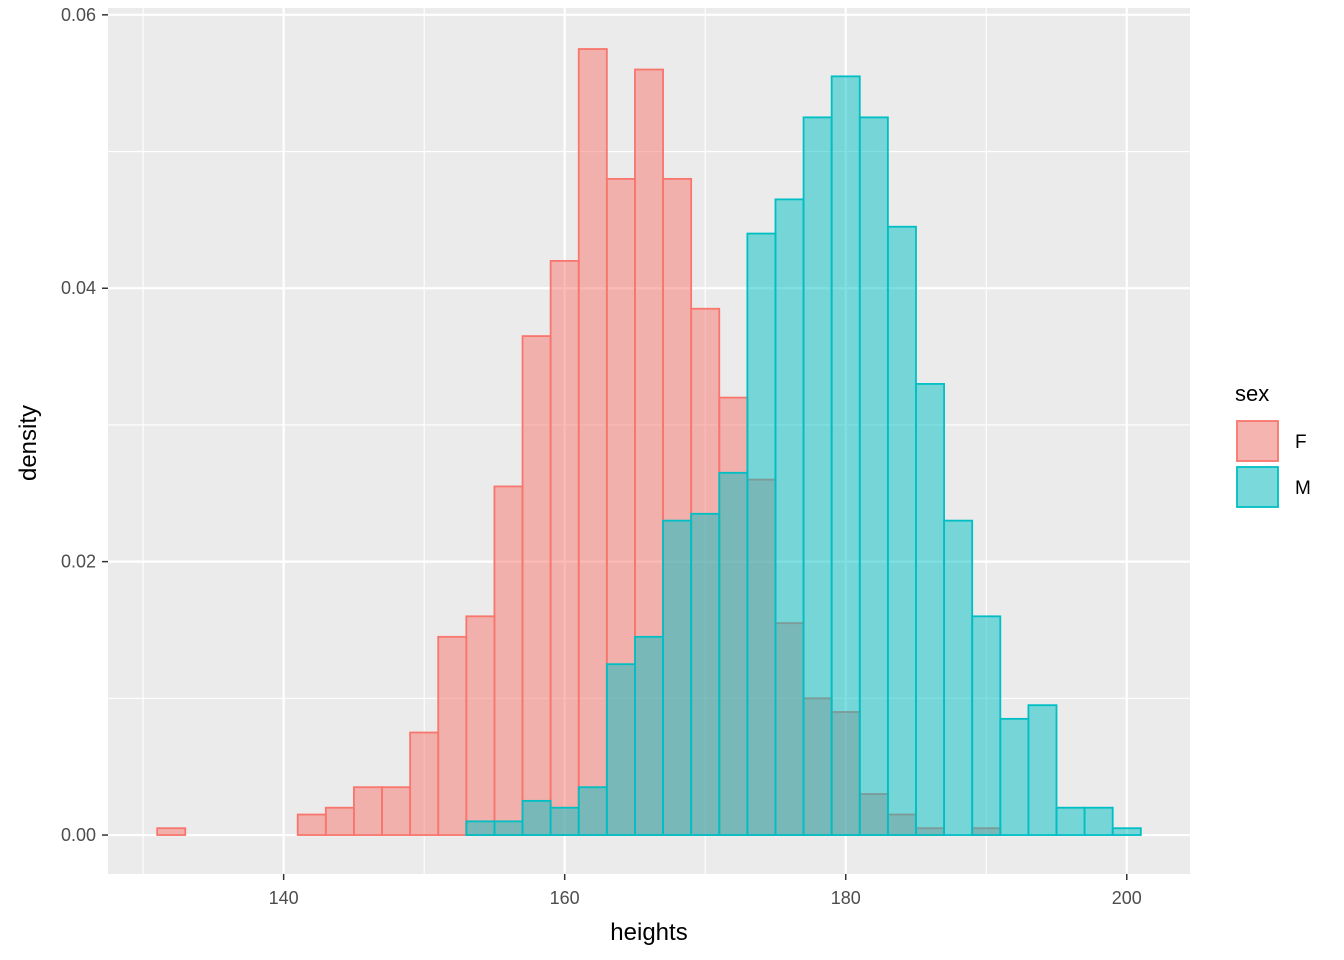 This screenshot has height=960, width=1344. What do you see at coordinates (648, 932) in the screenshot?
I see `x-axis-title: heights` at bounding box center [648, 932].